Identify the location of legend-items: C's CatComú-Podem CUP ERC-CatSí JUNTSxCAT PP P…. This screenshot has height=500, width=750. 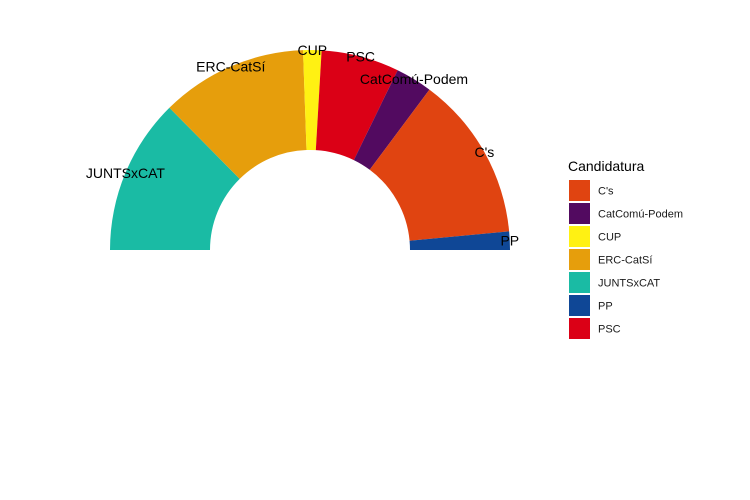
(626, 259).